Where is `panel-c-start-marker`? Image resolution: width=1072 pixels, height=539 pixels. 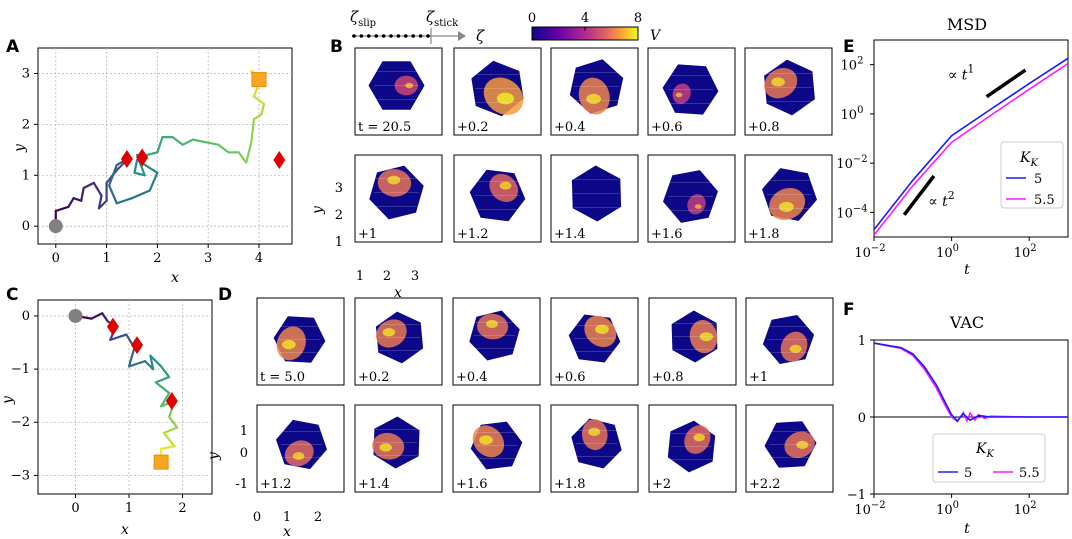 panel-c-start-marker is located at coordinates (75, 315).